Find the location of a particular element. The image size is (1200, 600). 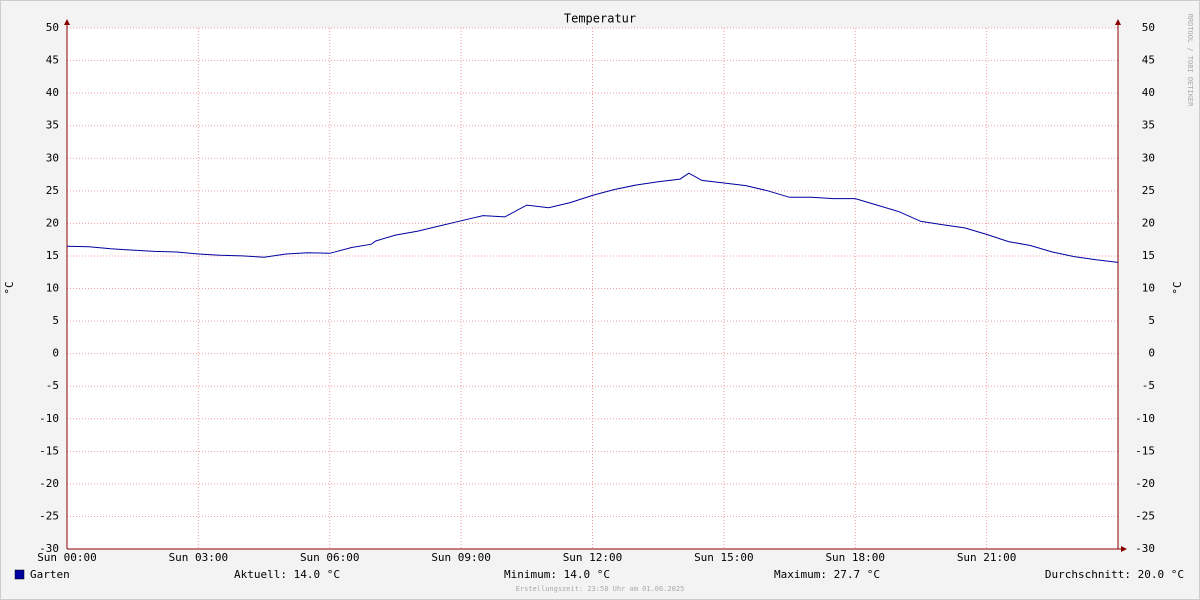

y-tick-label: 20 is located at coordinates (52, 222).